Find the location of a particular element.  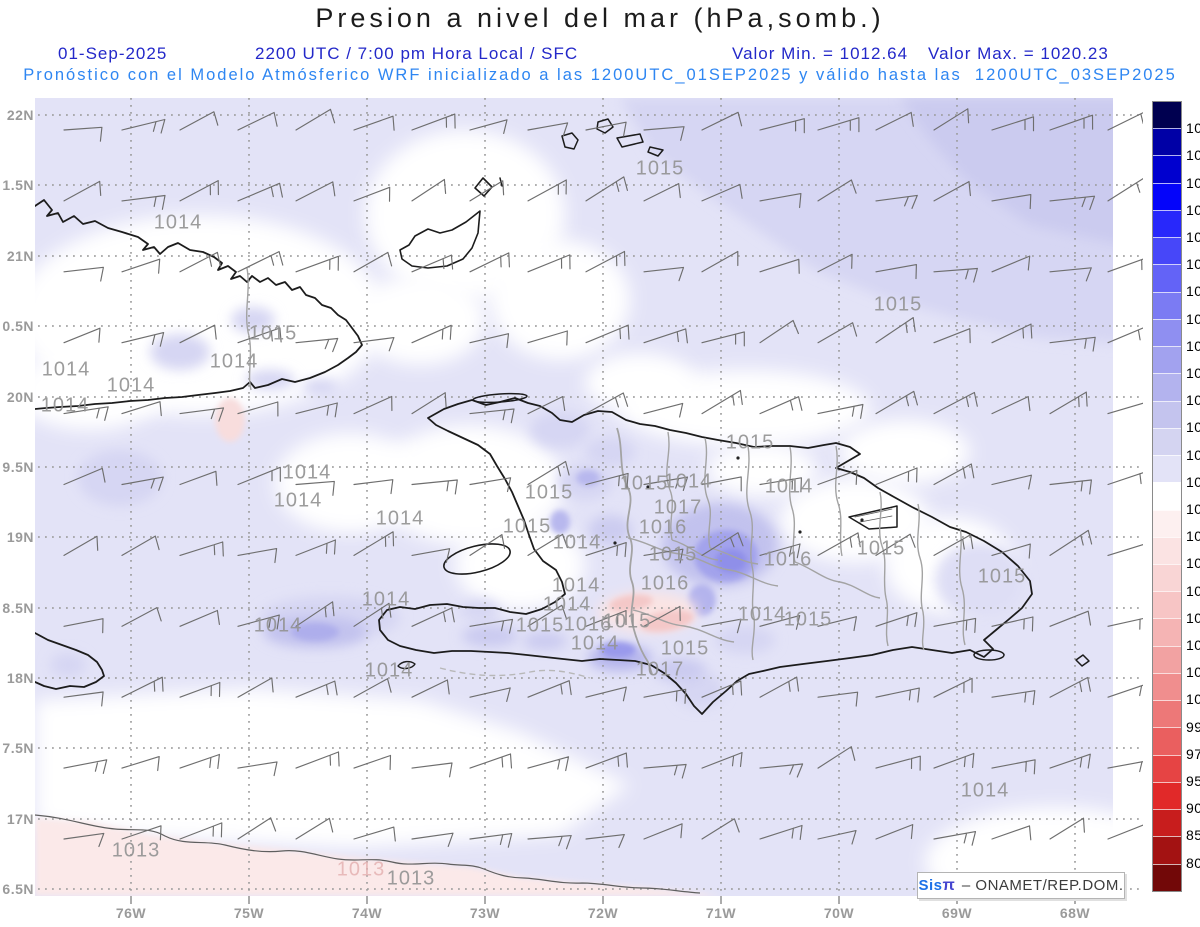

page-title: Presion a nivel del mar (hPa,somb.) is located at coordinates (600, 18).